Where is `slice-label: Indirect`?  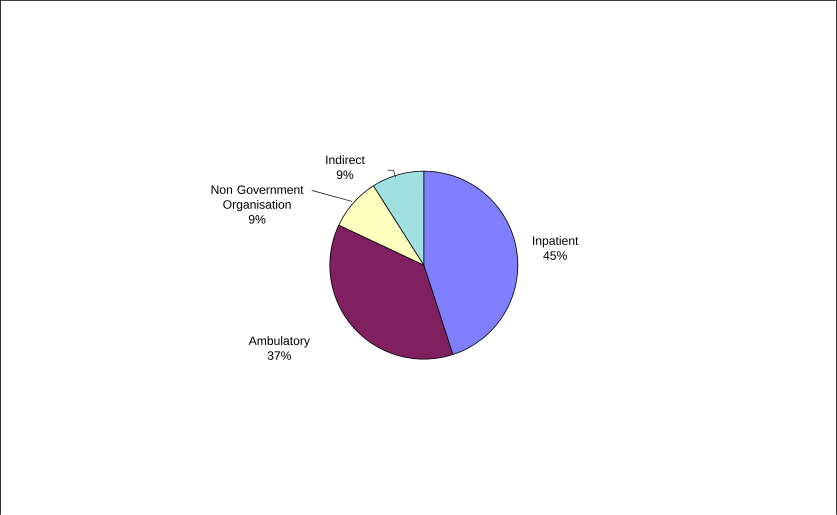
slice-label: Indirect is located at coordinates (345, 159).